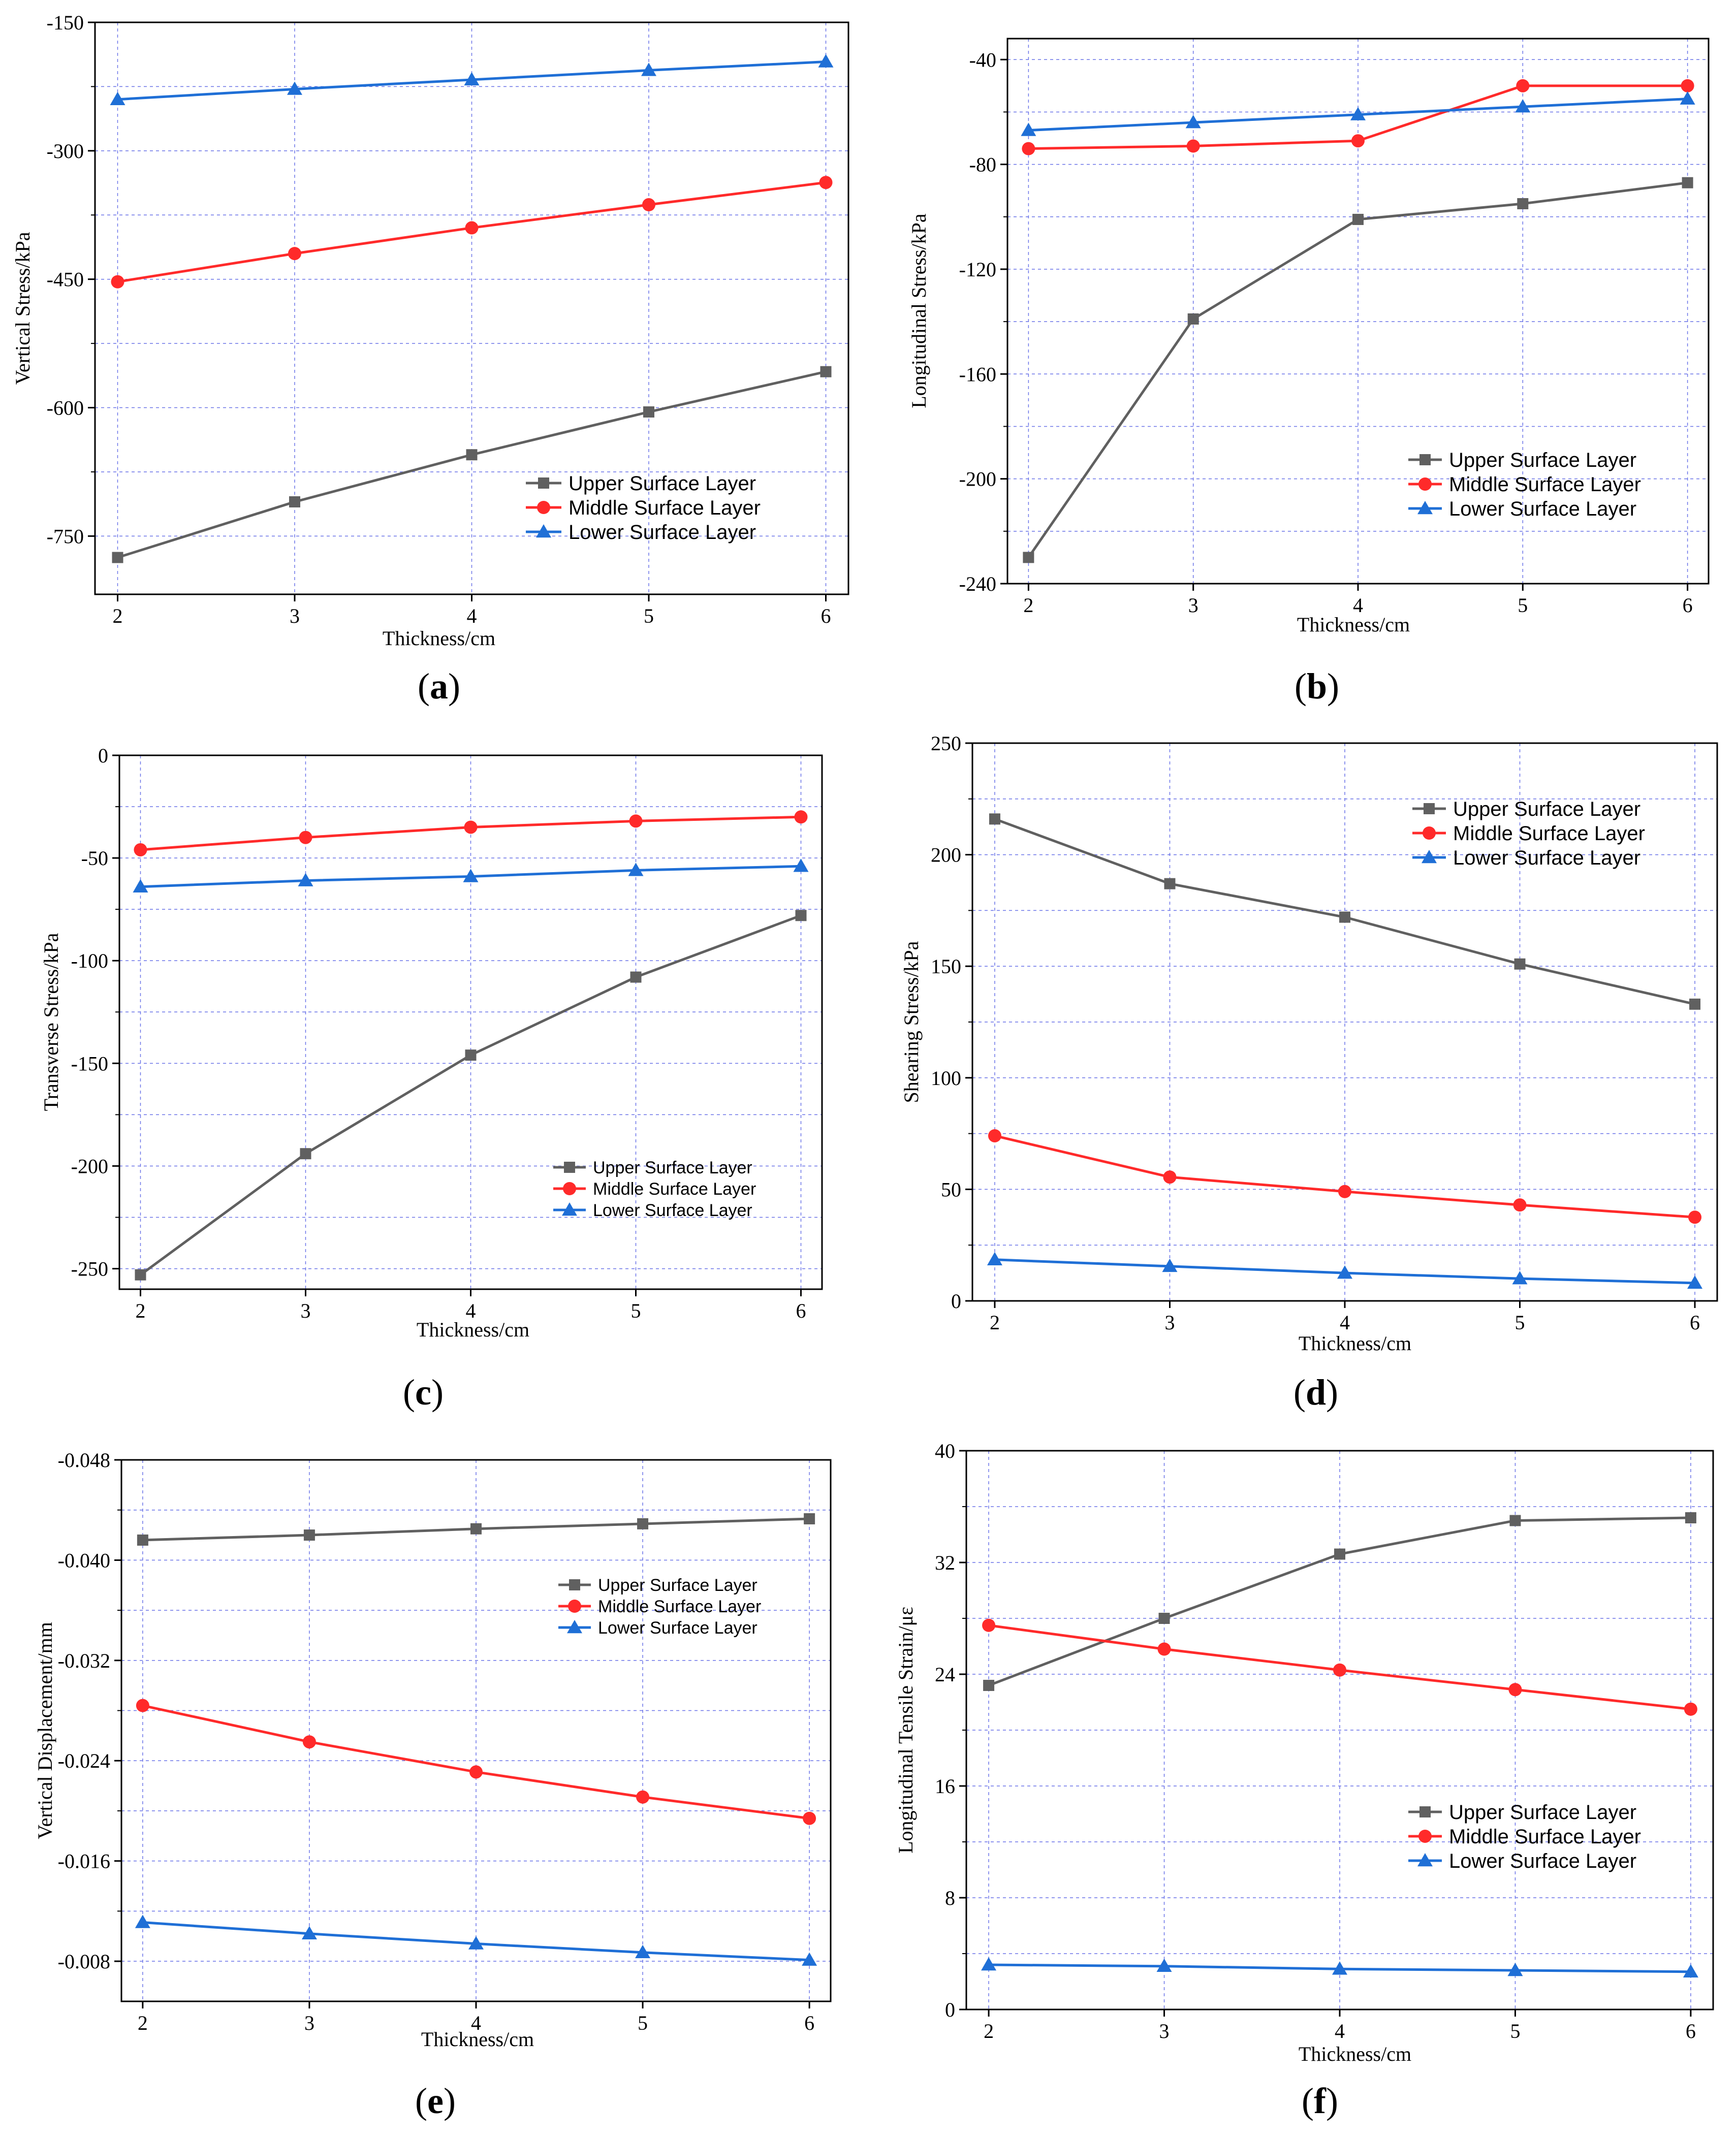  I want to click on y-tick-label: -50, so click(94, 858).